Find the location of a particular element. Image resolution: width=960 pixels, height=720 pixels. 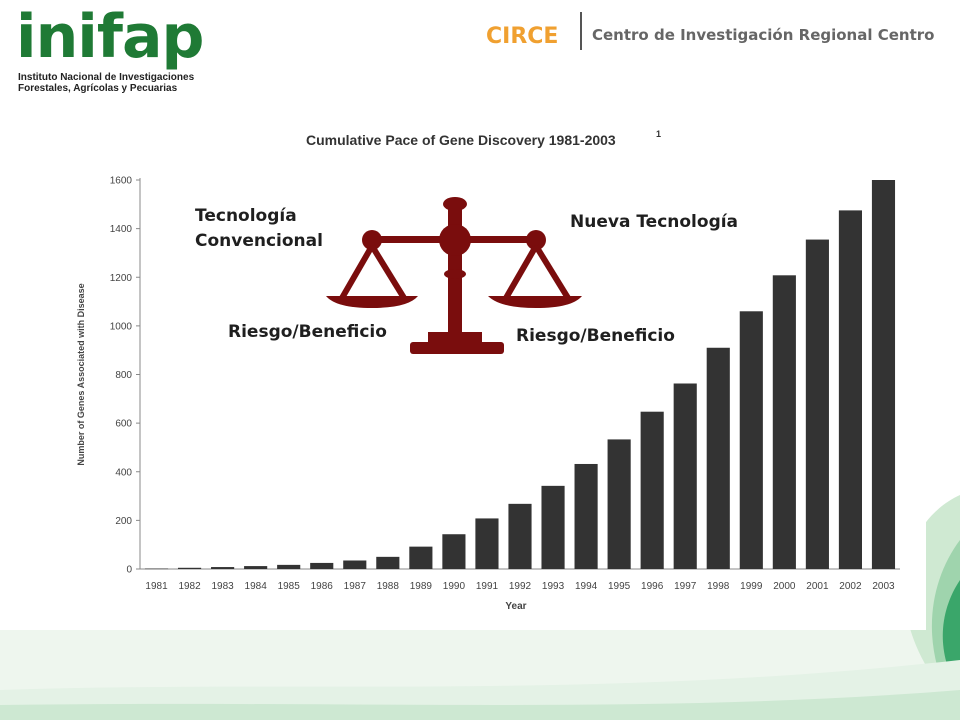

bar-1999 is located at coordinates (751, 440).